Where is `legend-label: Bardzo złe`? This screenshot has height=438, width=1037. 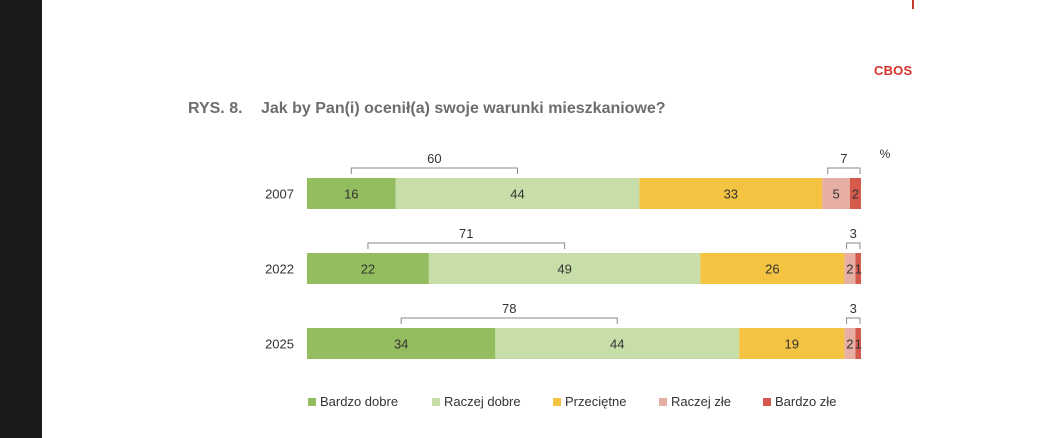 legend-label: Bardzo złe is located at coordinates (806, 401).